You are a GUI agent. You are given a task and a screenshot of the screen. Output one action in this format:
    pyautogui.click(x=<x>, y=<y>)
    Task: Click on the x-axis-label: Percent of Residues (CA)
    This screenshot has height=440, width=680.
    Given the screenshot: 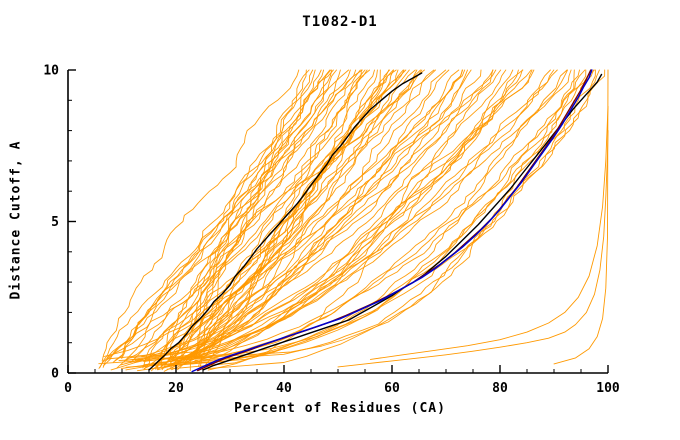 What is the action you would take?
    pyautogui.click(x=340, y=408)
    